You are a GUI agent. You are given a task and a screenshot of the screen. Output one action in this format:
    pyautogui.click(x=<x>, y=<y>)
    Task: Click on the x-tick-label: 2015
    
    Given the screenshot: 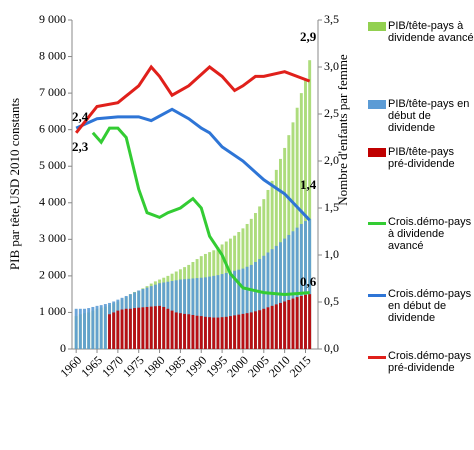 What is the action you would take?
    pyautogui.click(x=300, y=366)
    